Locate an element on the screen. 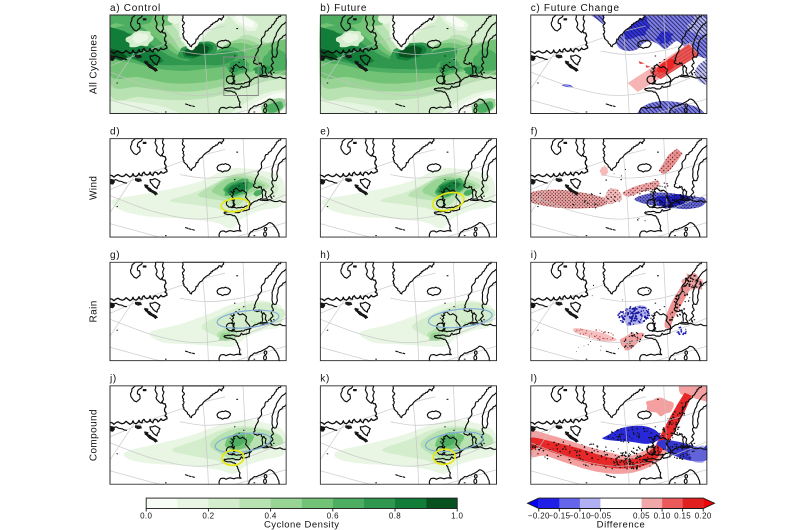  svg-text: a) Control is located at coordinates (135, 8).